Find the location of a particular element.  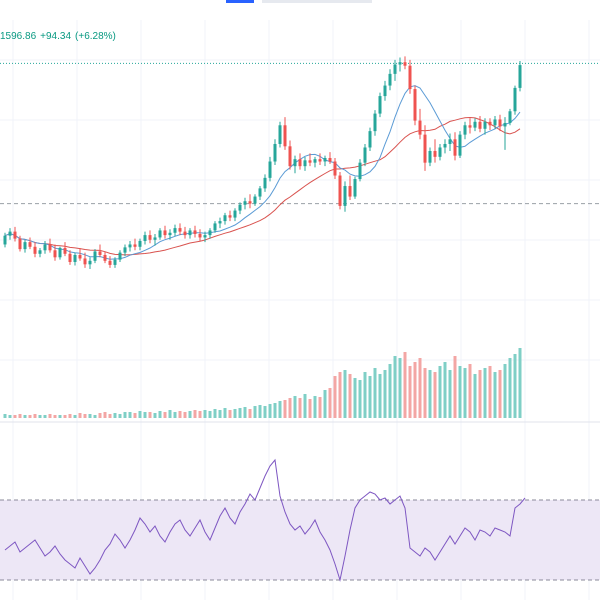

price-change: +94.34 is located at coordinates (56, 36).